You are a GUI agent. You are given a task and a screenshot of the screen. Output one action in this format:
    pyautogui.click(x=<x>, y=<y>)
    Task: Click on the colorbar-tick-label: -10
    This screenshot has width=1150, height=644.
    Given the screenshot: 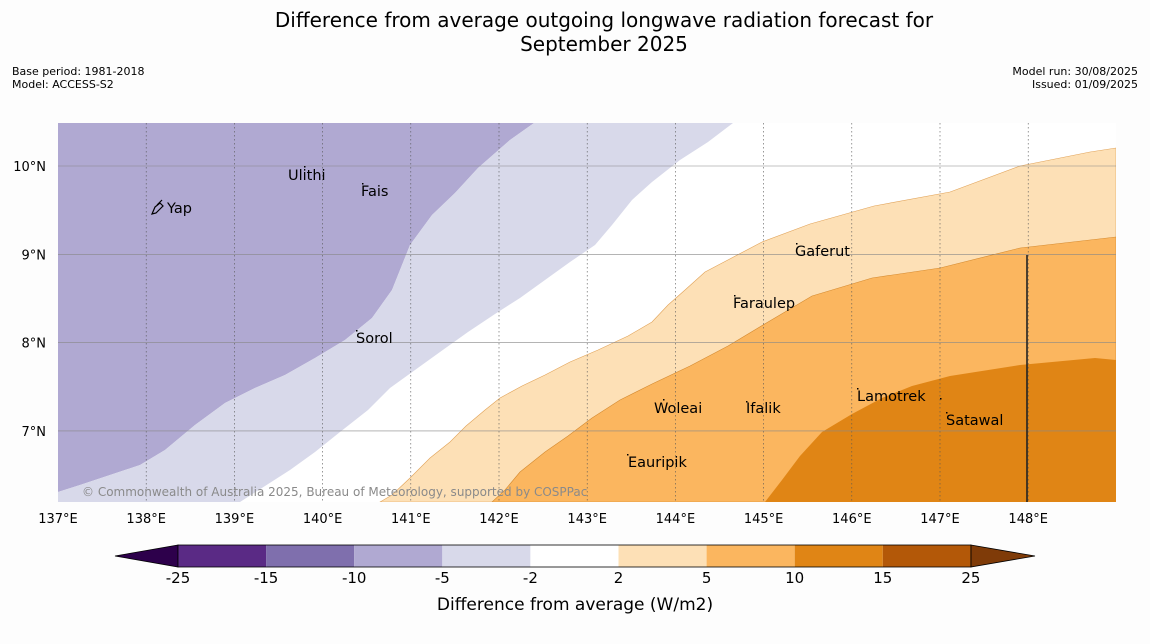 What is the action you would take?
    pyautogui.click(x=354, y=578)
    